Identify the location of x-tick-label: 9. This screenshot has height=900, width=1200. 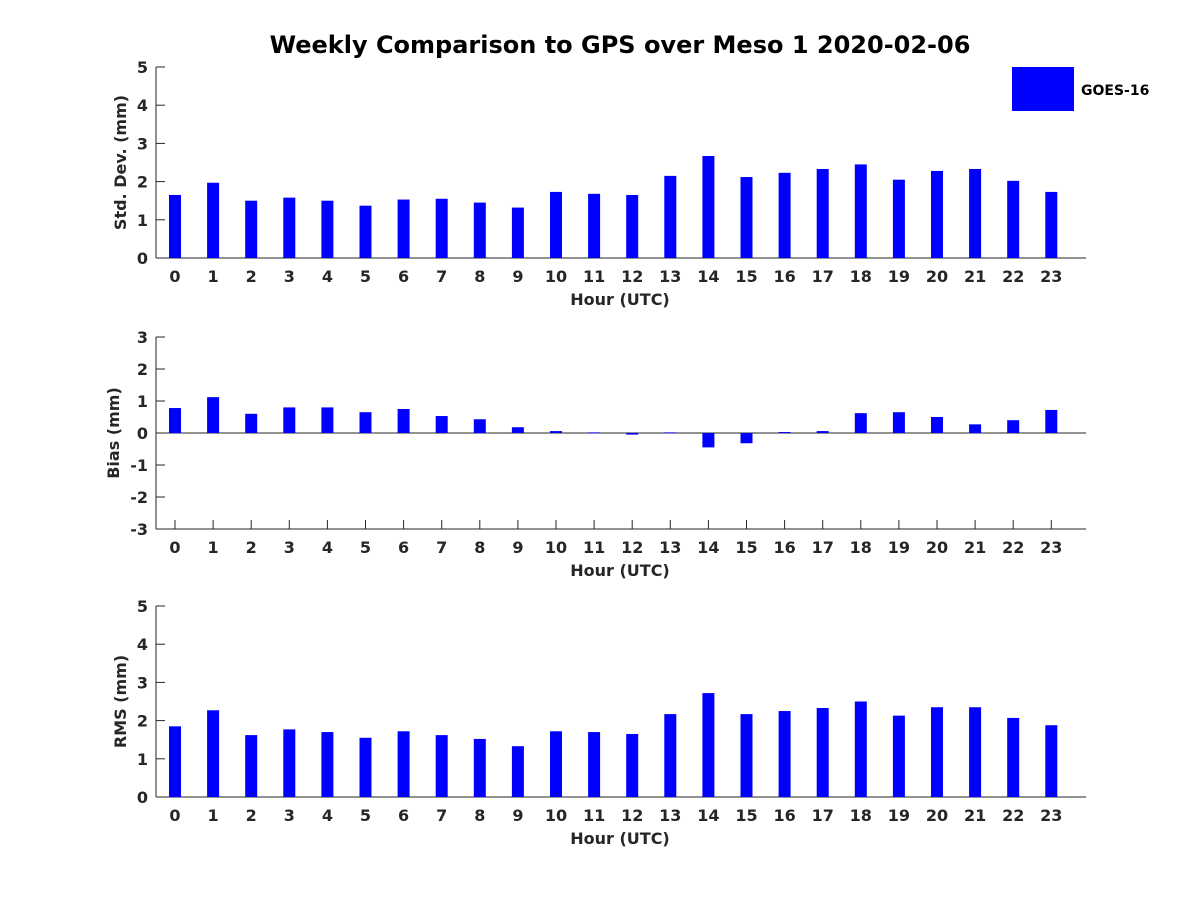
(517, 547).